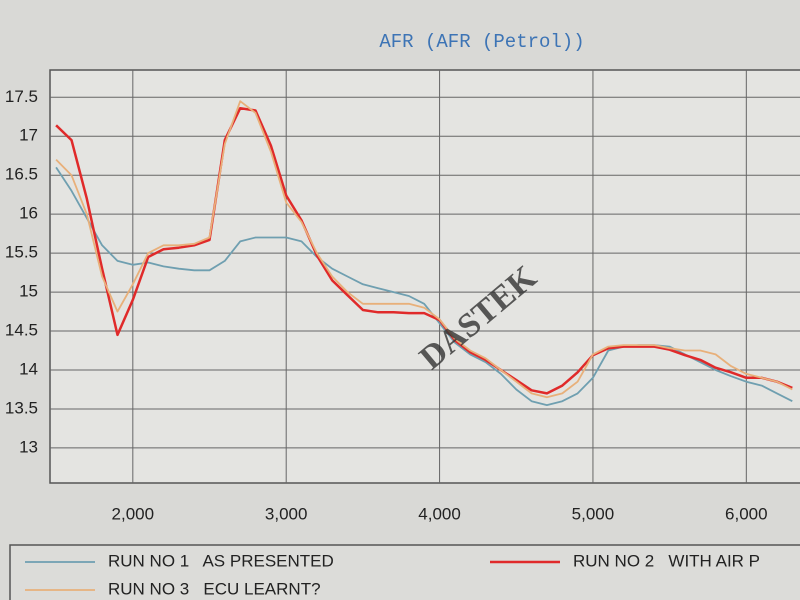  I want to click on x-tick-label: 6,000, so click(746, 513).